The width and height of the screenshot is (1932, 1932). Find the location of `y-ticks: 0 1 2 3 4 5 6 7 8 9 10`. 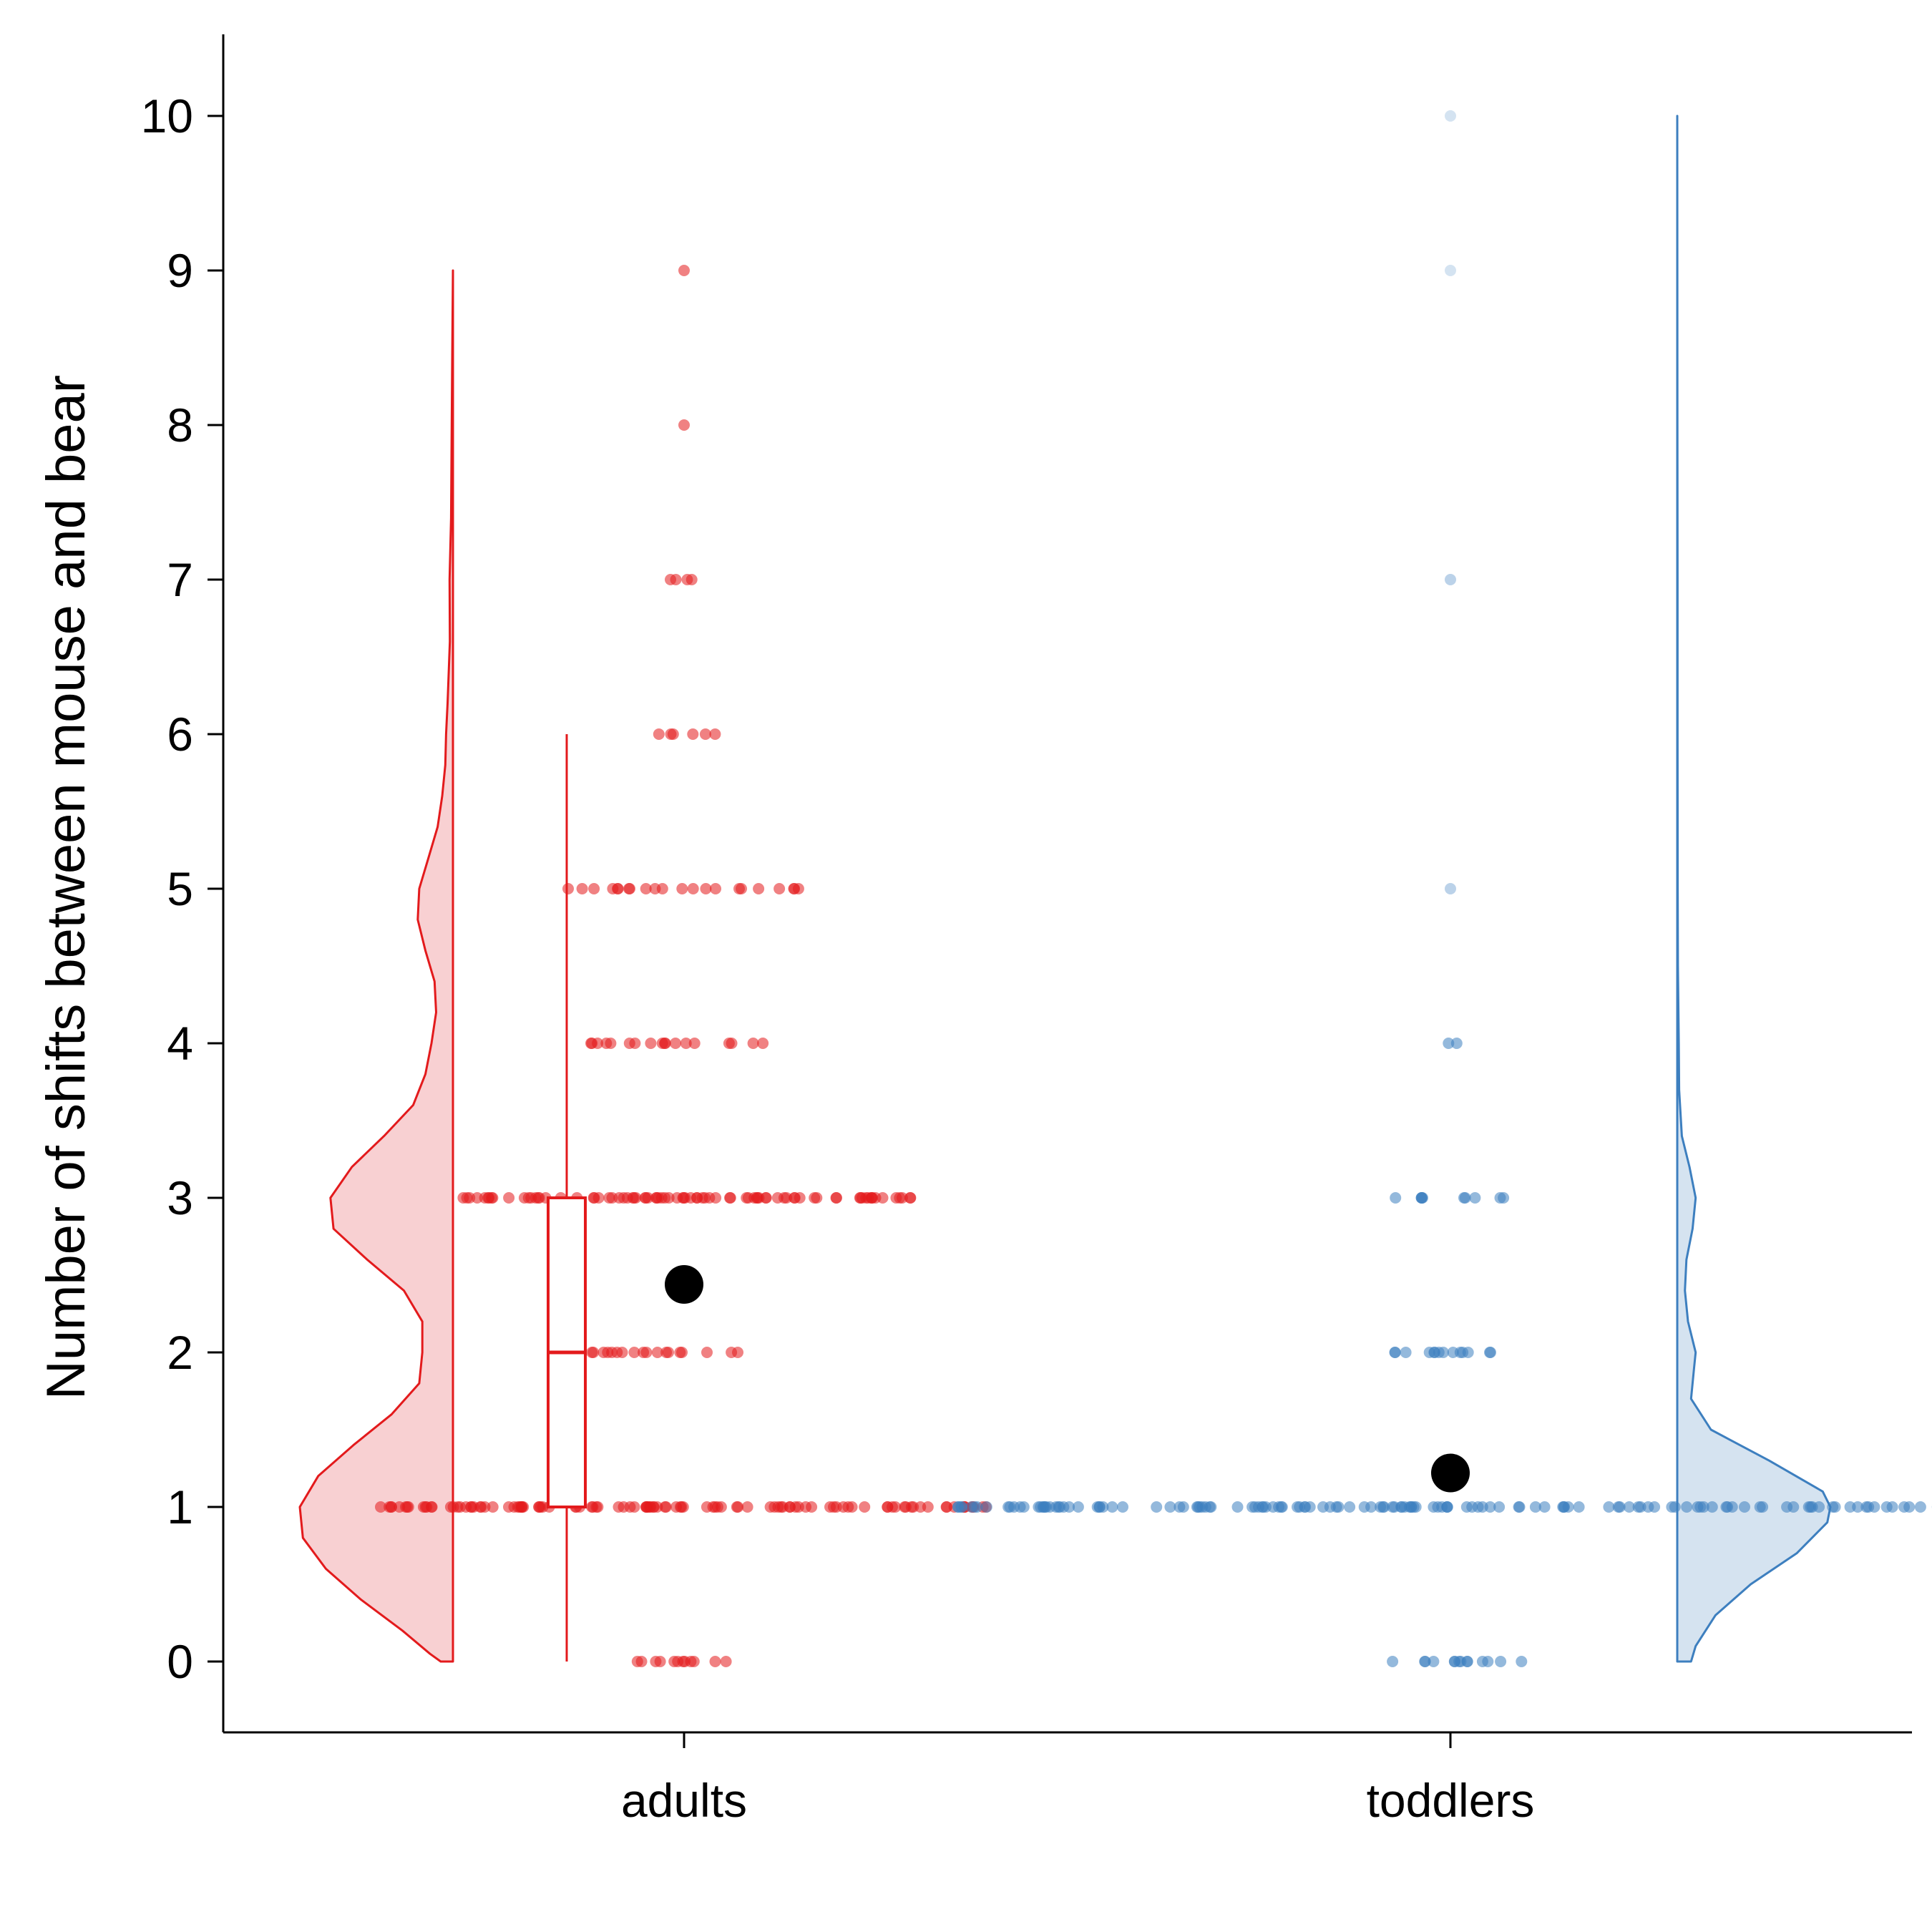

y-ticks: 0 1 2 3 4 5 6 7 8 9 10 is located at coordinates (182, 888).